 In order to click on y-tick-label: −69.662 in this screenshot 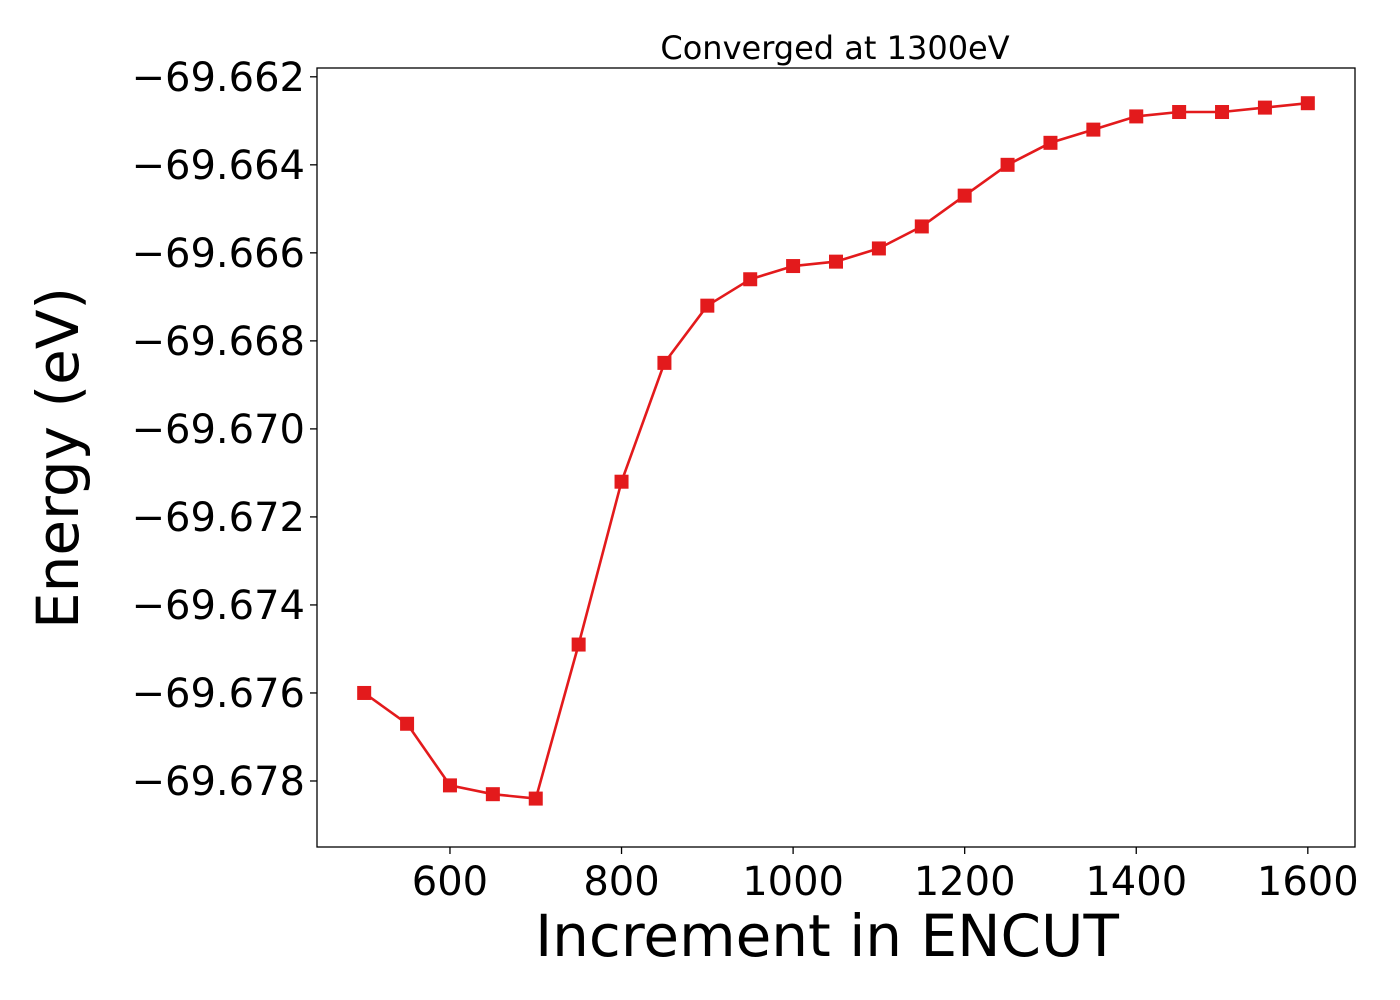, I will do `click(218, 78)`.